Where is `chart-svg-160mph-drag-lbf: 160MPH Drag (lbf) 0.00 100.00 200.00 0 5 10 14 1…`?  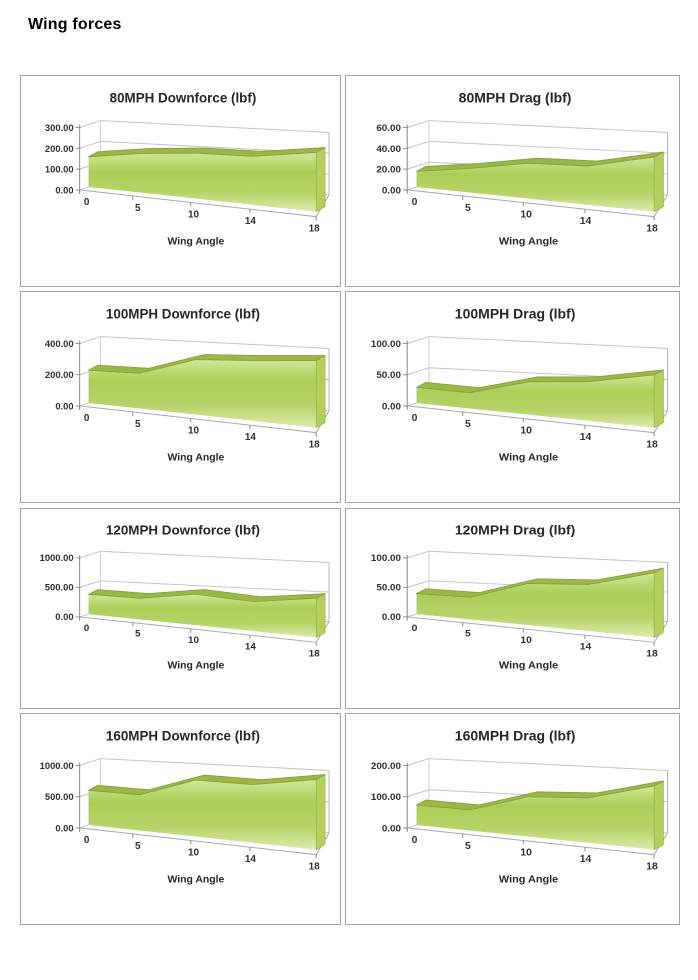
chart-svg-160mph-drag-lbf: 160MPH Drag (lbf) 0.00 100.00 200.00 0 5 10 14 1… is located at coordinates (520, 807).